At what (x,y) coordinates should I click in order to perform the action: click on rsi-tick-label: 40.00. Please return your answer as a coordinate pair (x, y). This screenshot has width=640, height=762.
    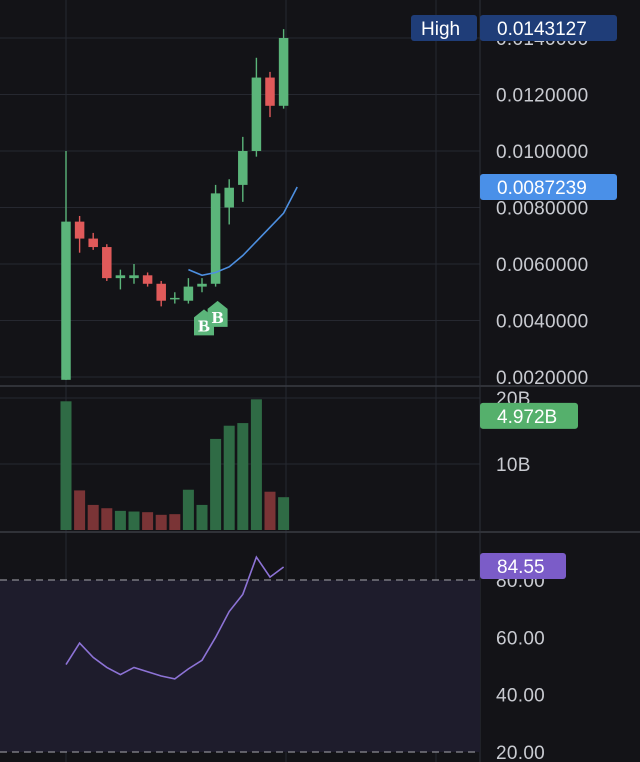
    Looking at the image, I should click on (520, 696).